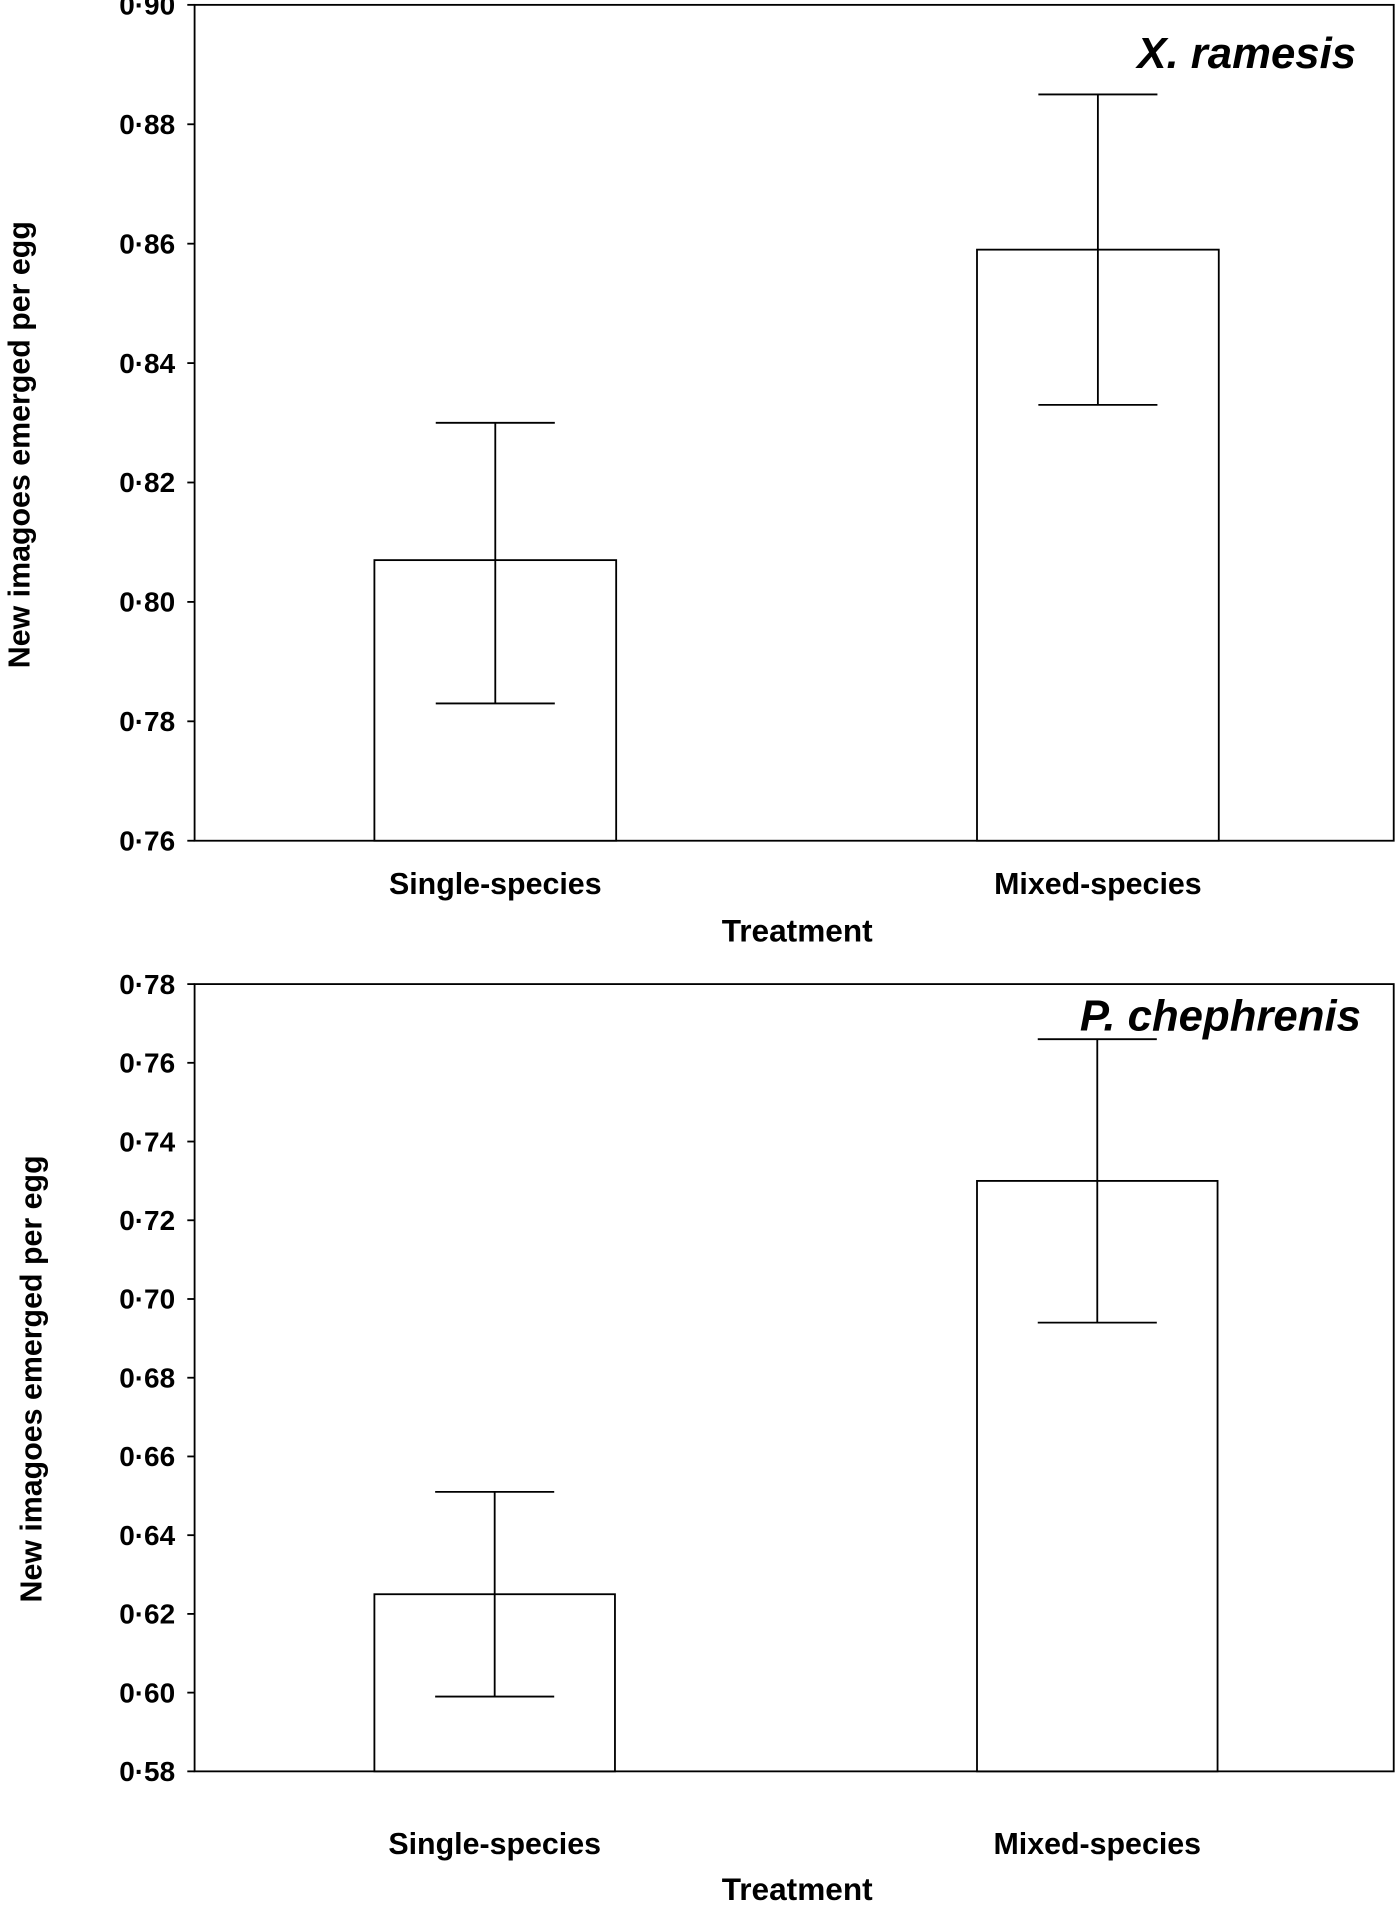  I want to click on y-tick-label: 0·62, so click(147, 1614).